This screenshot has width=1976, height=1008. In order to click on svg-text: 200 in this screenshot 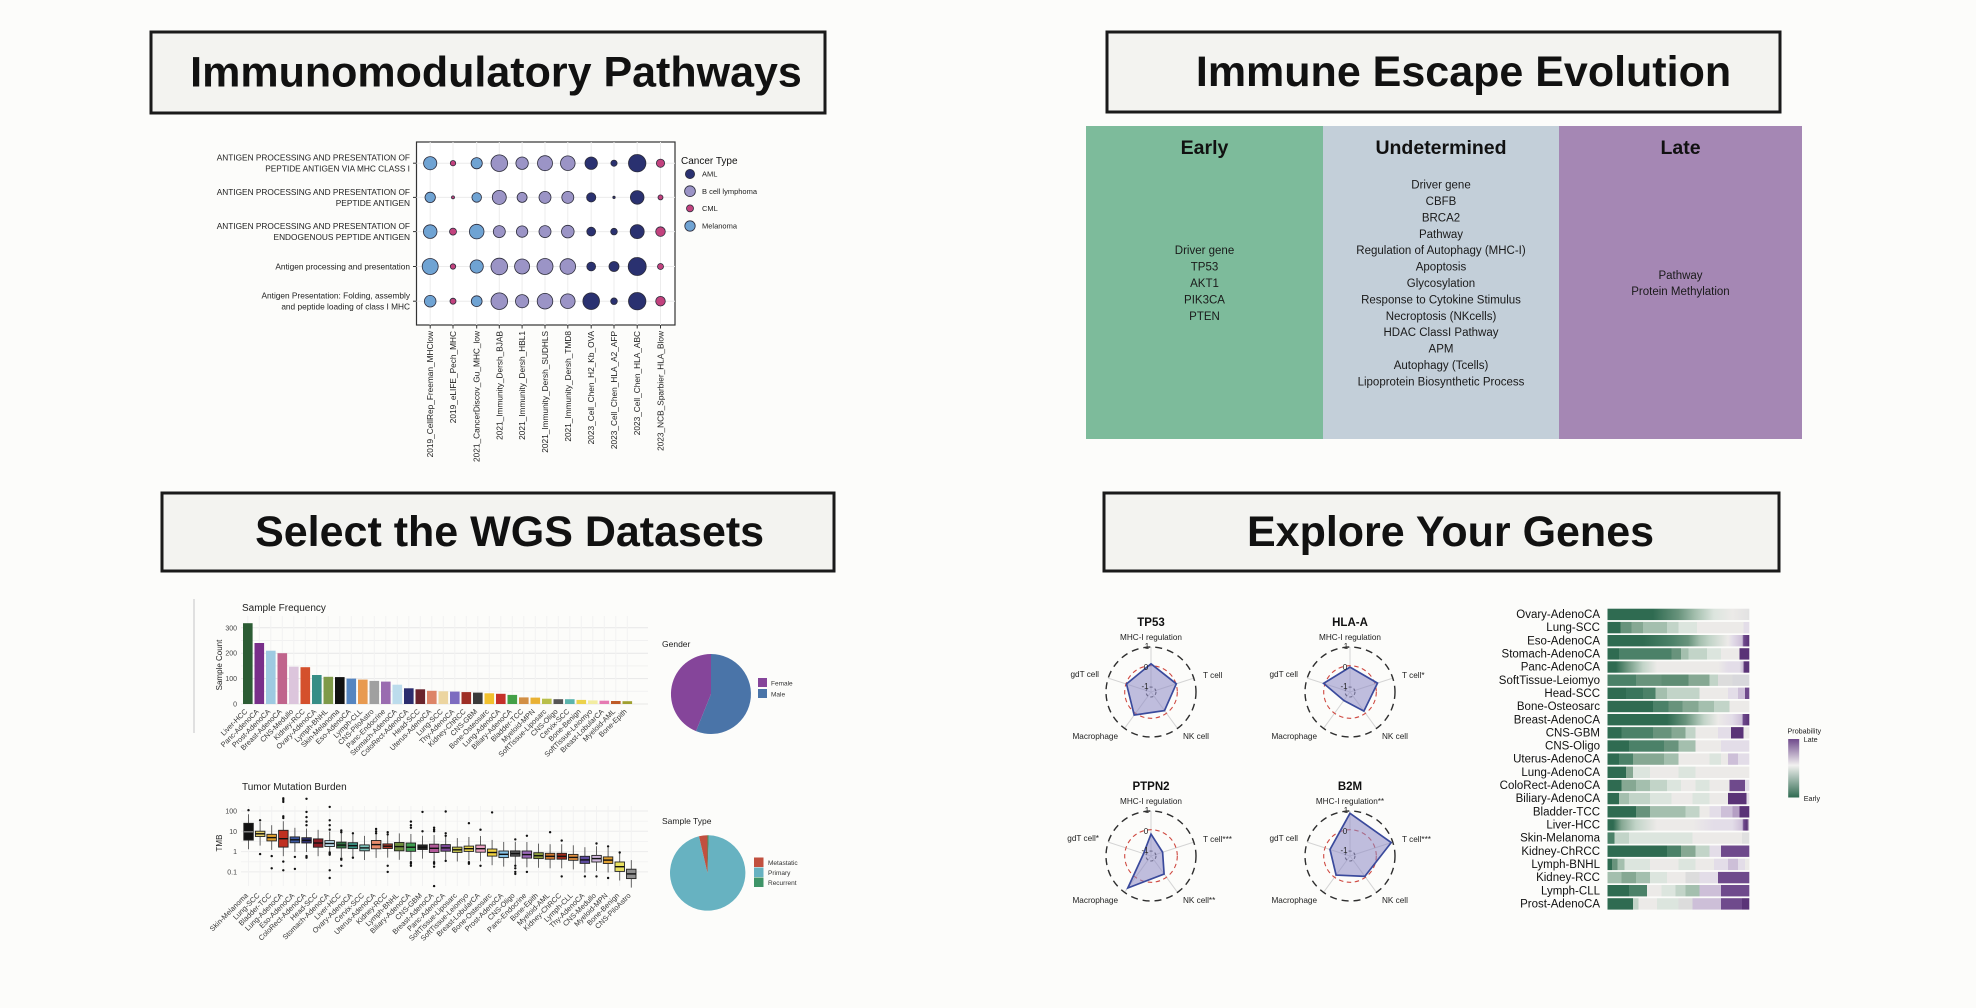, I will do `click(231, 654)`.